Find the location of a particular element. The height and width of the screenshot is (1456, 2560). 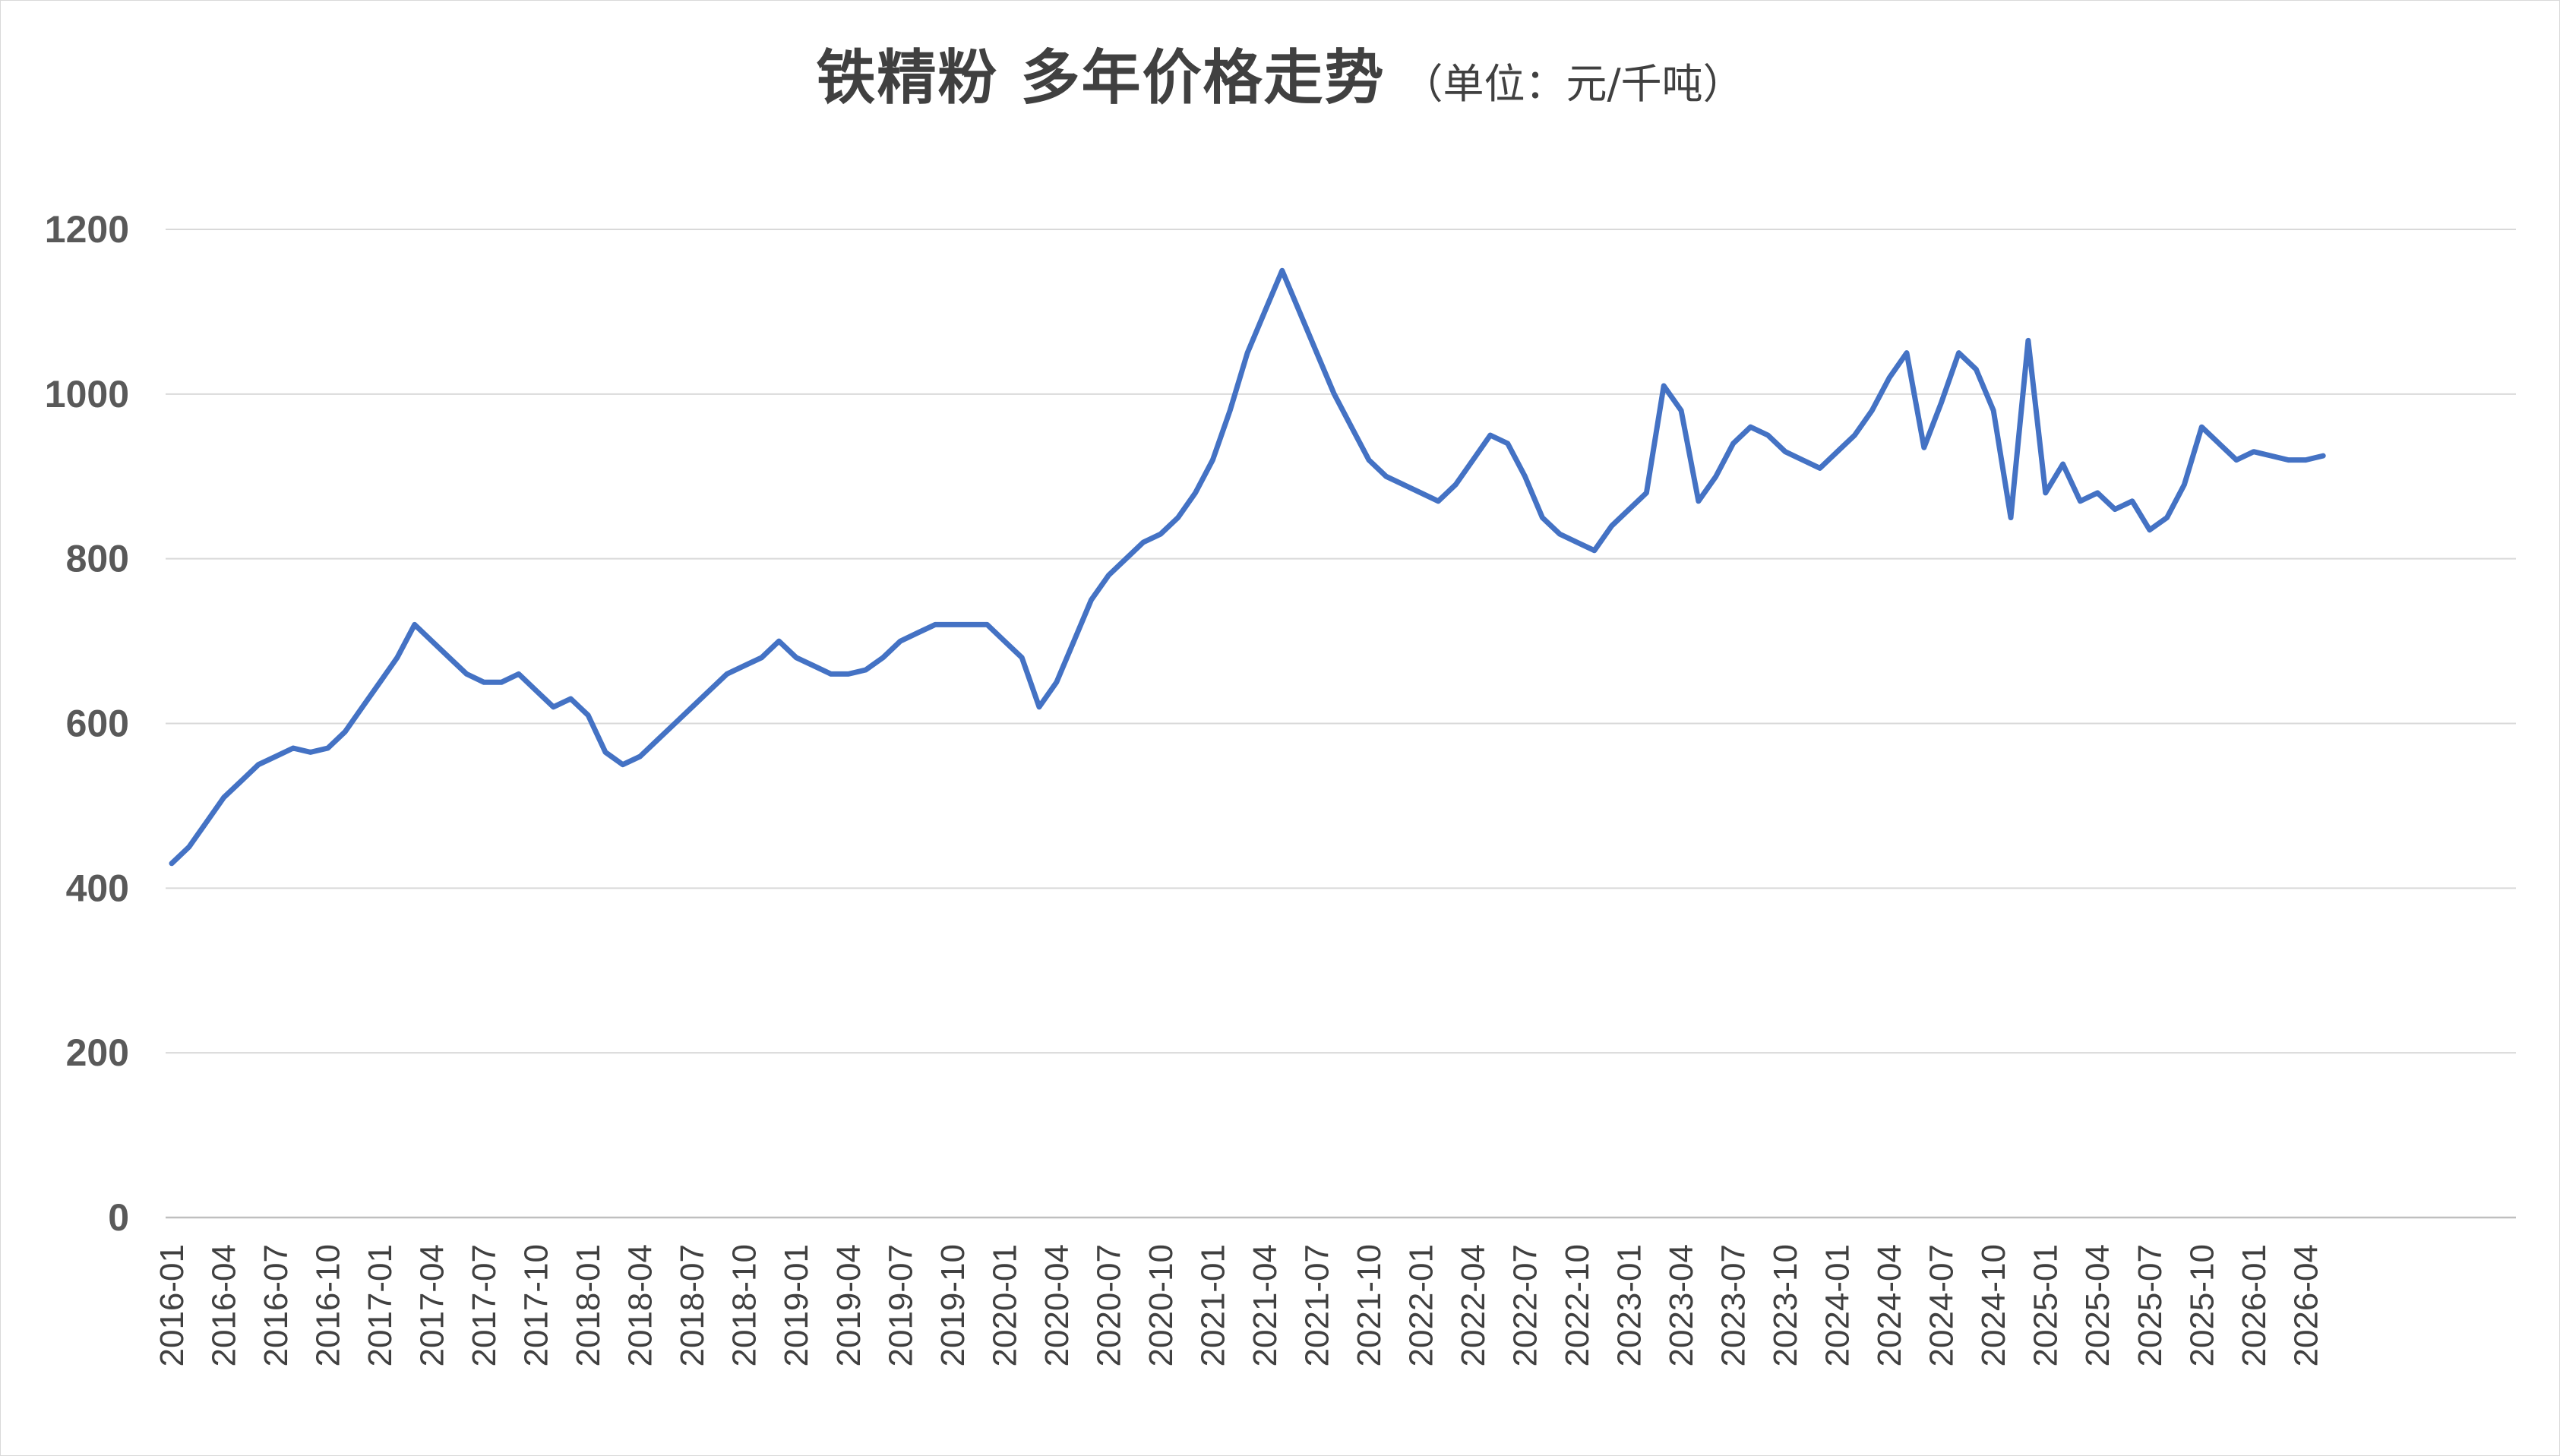

x-tick-label: 2016-07 is located at coordinates (276, 1305).